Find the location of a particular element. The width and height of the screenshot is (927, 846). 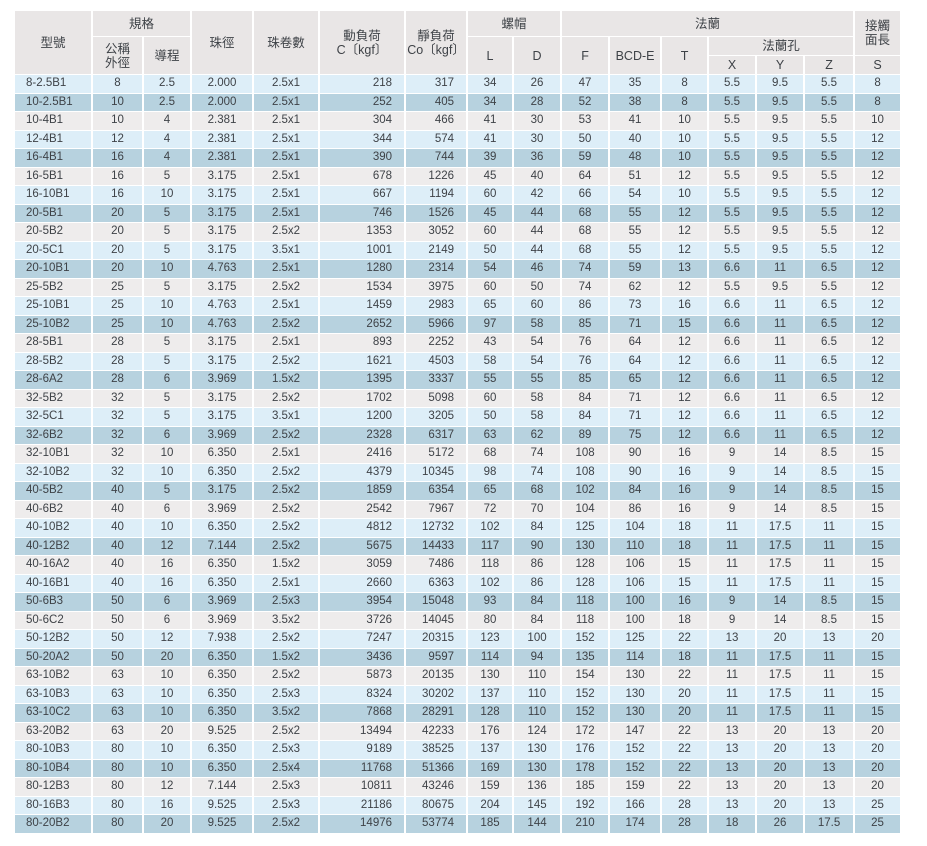

cell-ball-diameter: 6.350 is located at coordinates (222, 750).